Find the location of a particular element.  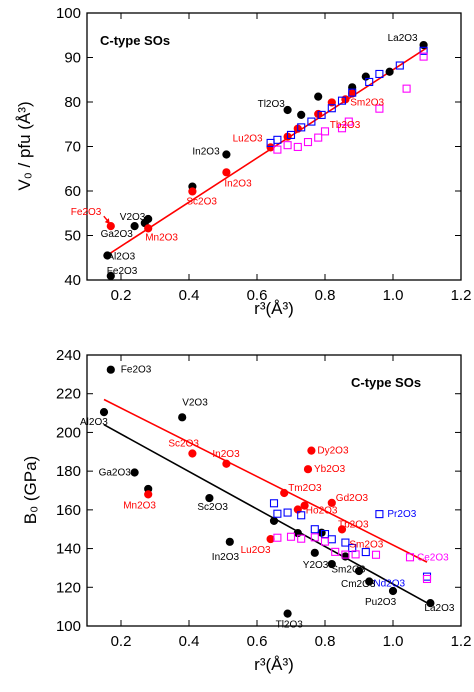

annotation-label: Ce2O3 is located at coordinates (433, 557).